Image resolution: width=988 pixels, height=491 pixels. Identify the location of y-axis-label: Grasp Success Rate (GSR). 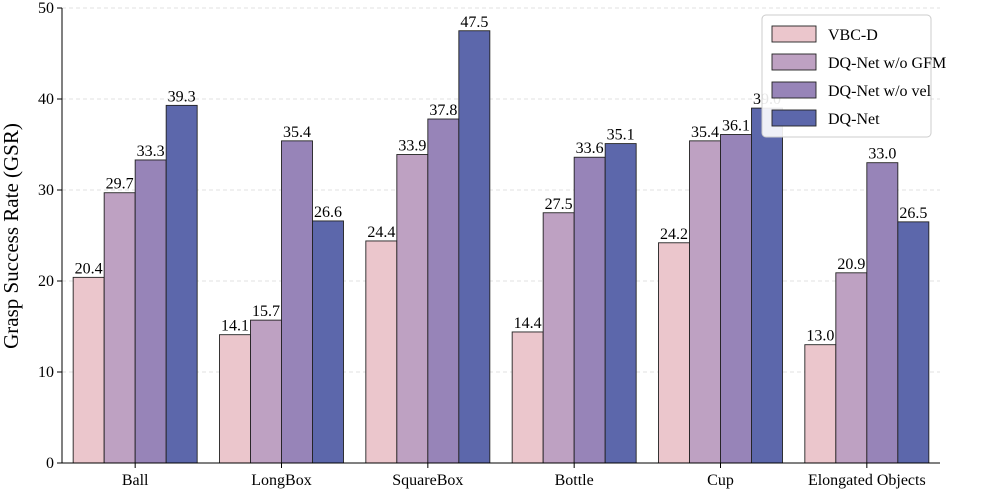
(11, 236).